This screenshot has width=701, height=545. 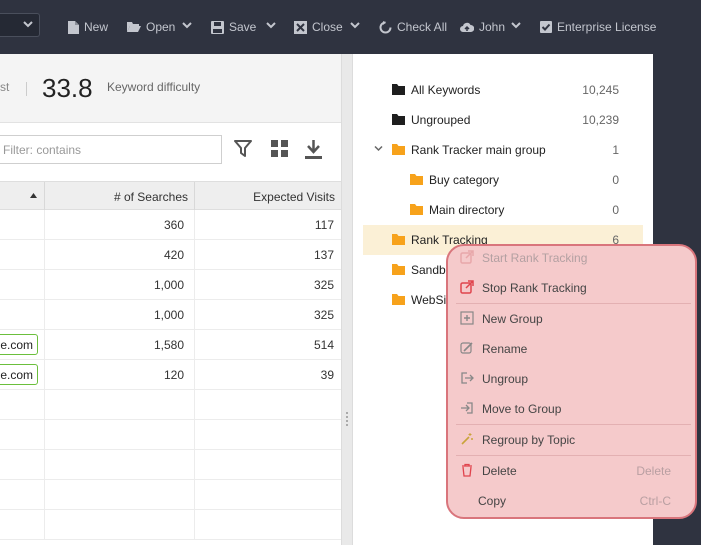 I want to click on tree-item-sandbox: Sandb, so click(x=503, y=270).